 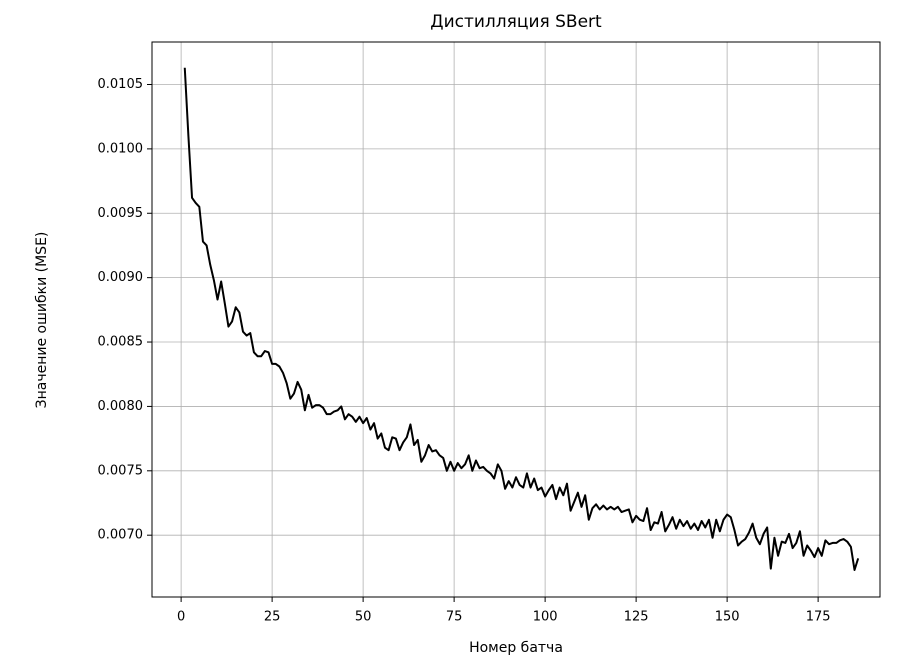 What do you see at coordinates (121, 406) in the screenshot?
I see `y-tick-label: 0.0080` at bounding box center [121, 406].